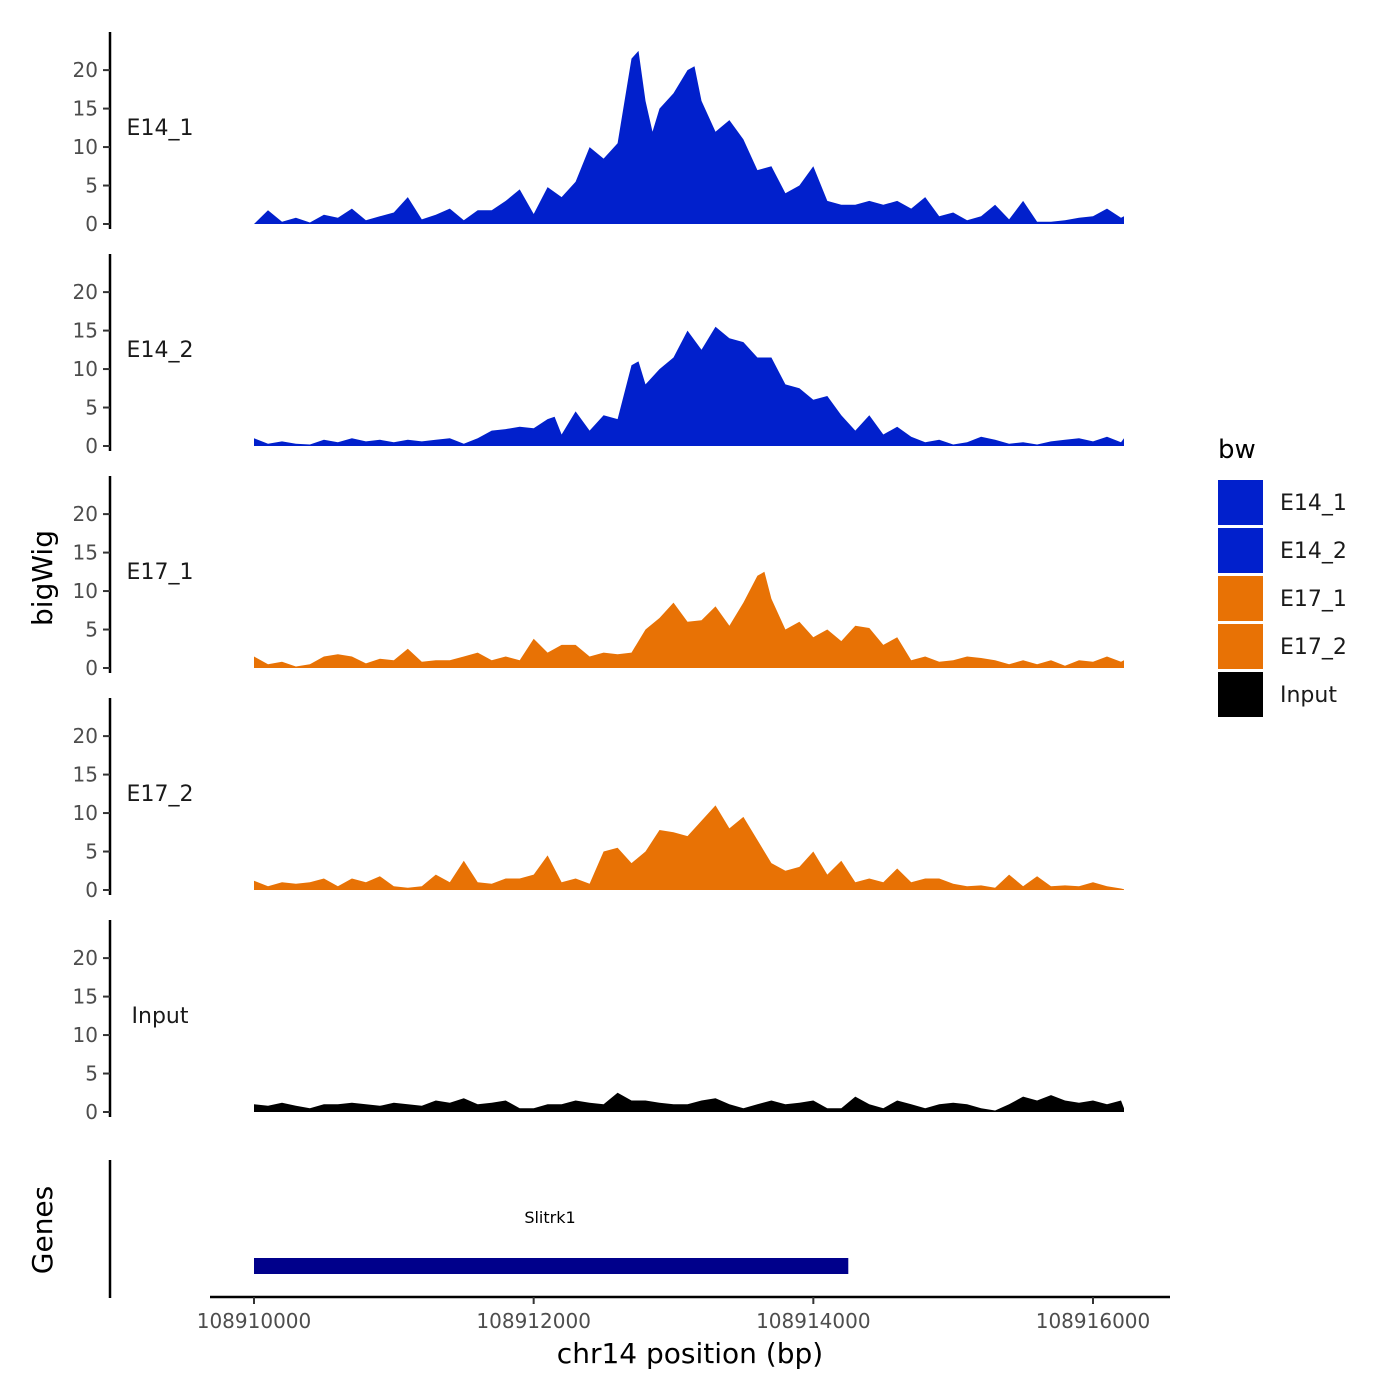  What do you see at coordinates (1093, 1321) in the screenshot?
I see `x-tick-label: 108916000` at bounding box center [1093, 1321].